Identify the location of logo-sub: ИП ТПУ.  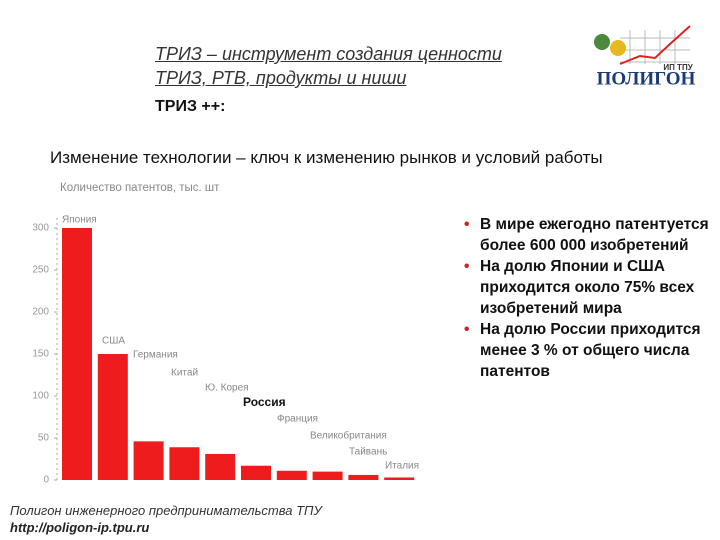
(678, 67).